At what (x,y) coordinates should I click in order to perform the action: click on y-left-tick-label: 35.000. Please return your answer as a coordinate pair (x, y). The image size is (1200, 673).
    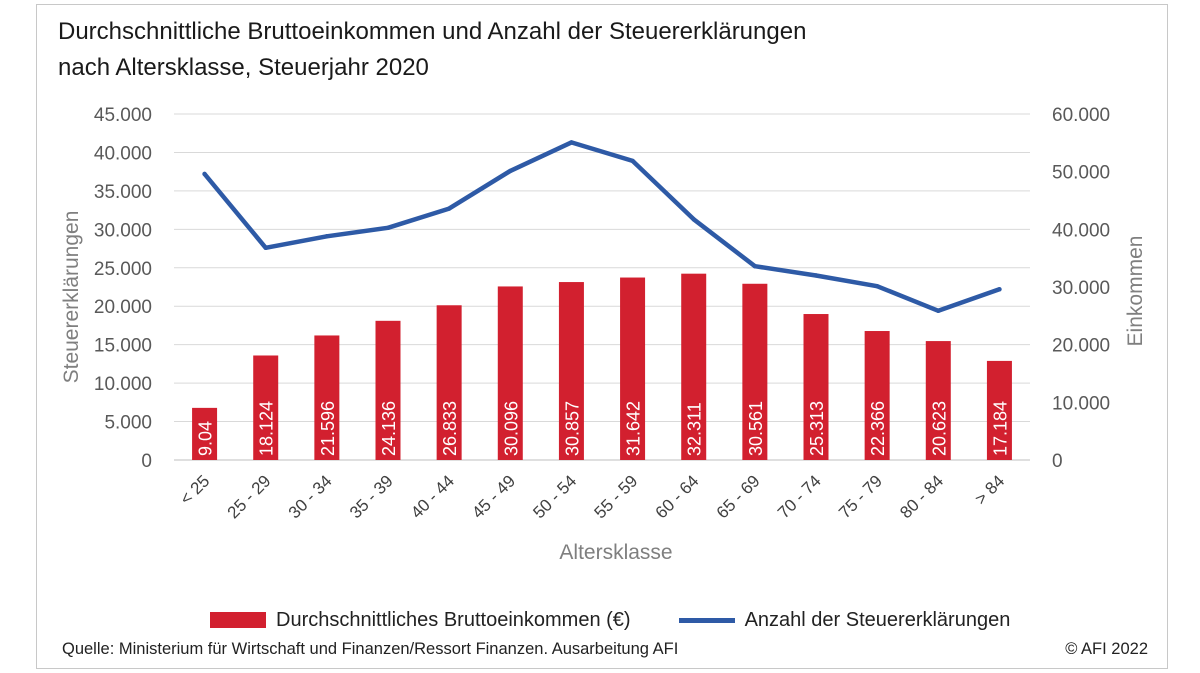
    Looking at the image, I should click on (123, 192).